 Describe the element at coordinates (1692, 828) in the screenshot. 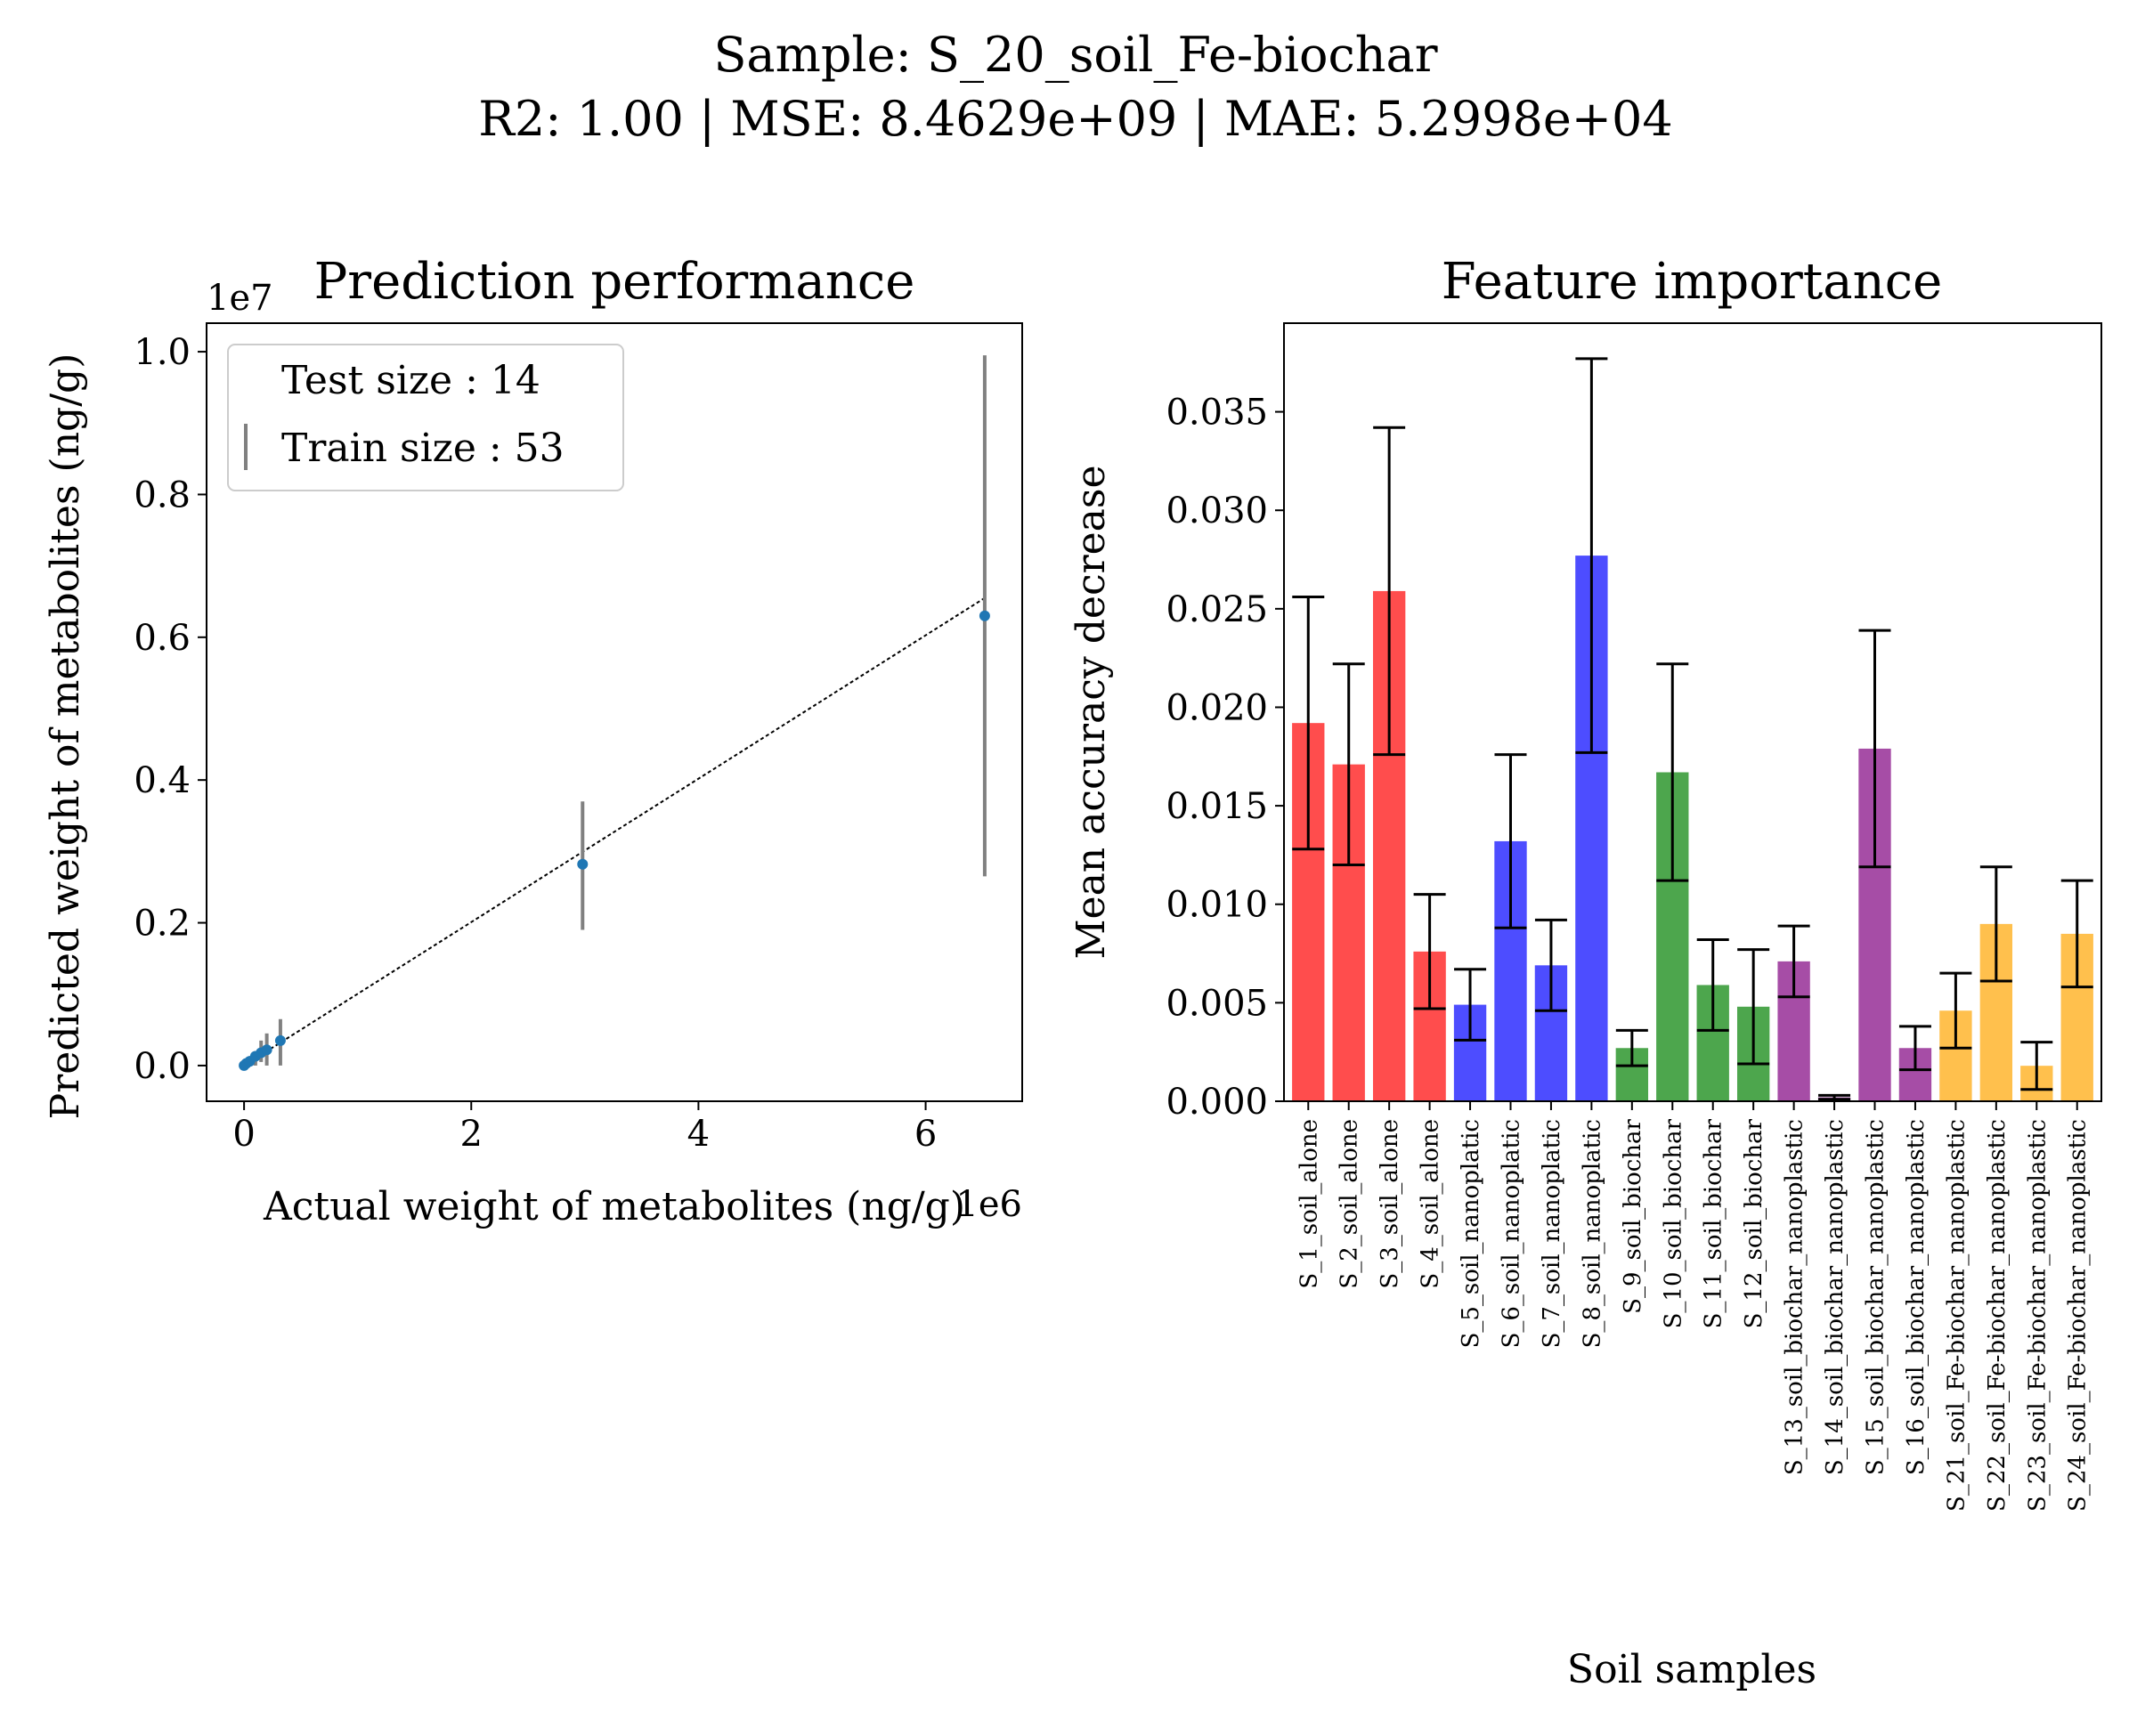

I see `bars` at that location.